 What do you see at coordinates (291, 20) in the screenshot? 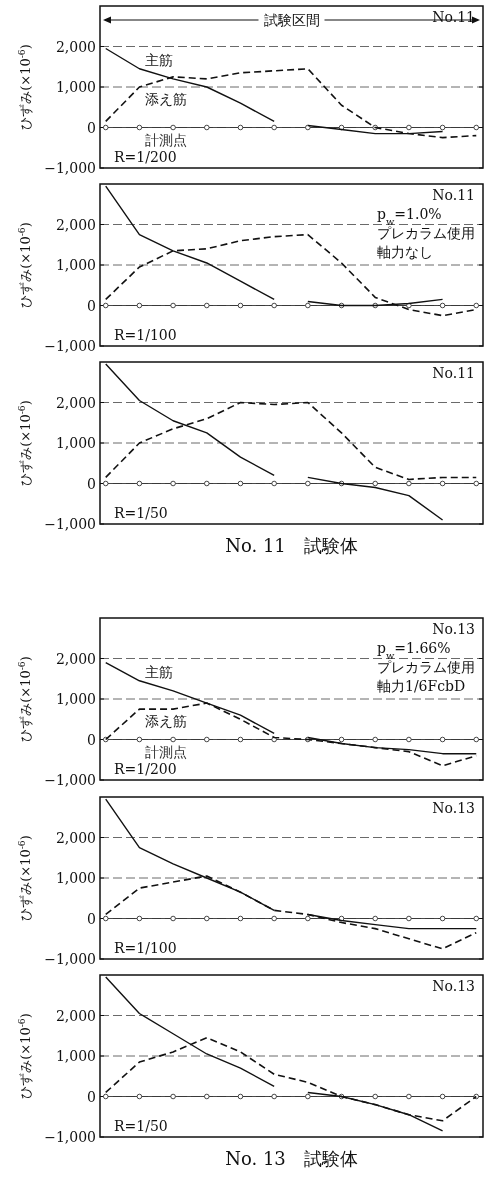
I see `annotation: 試験区間` at bounding box center [291, 20].